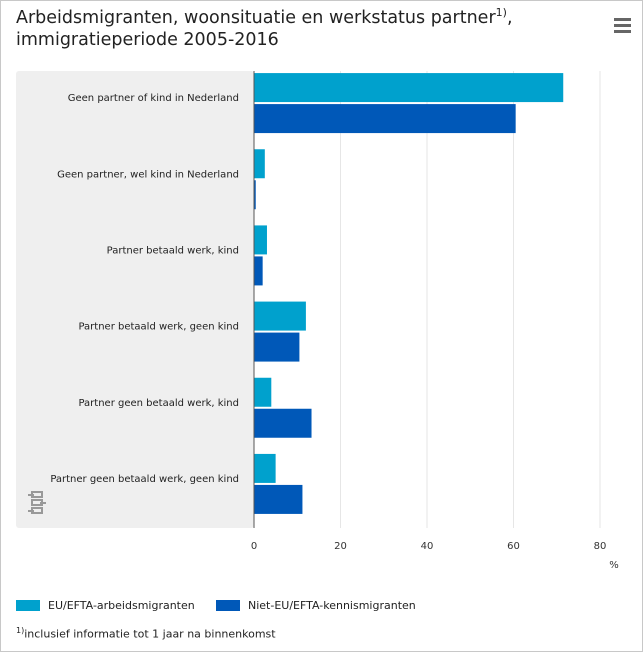  I want to click on category-label-0: Geen partner of kind in Nederland, so click(153, 98).